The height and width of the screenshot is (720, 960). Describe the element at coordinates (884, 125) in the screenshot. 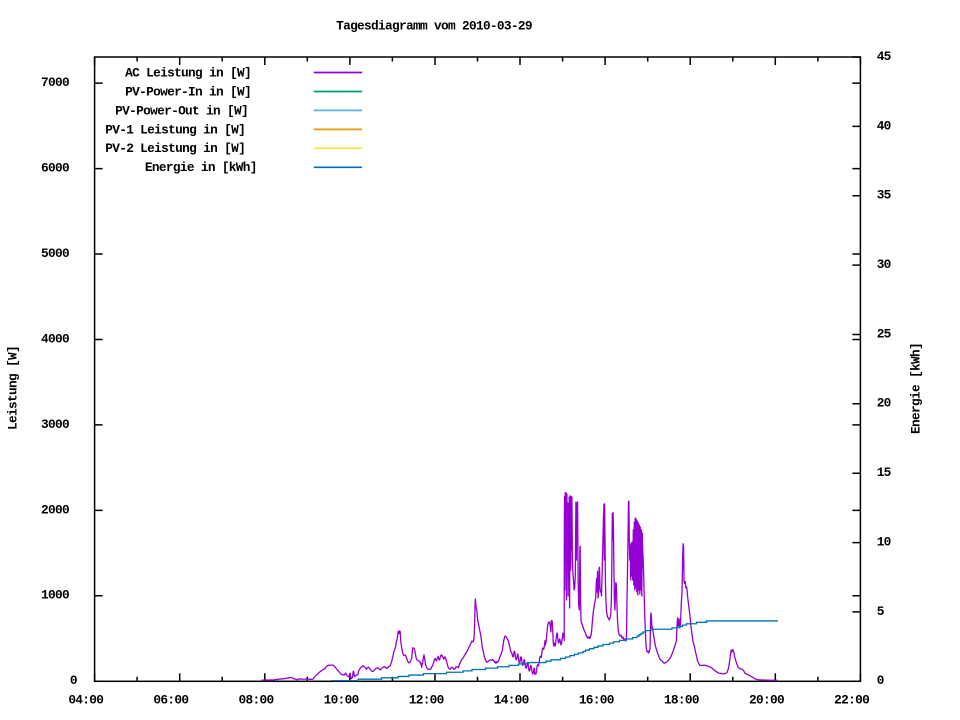

I see `svg-text: 40` at that location.